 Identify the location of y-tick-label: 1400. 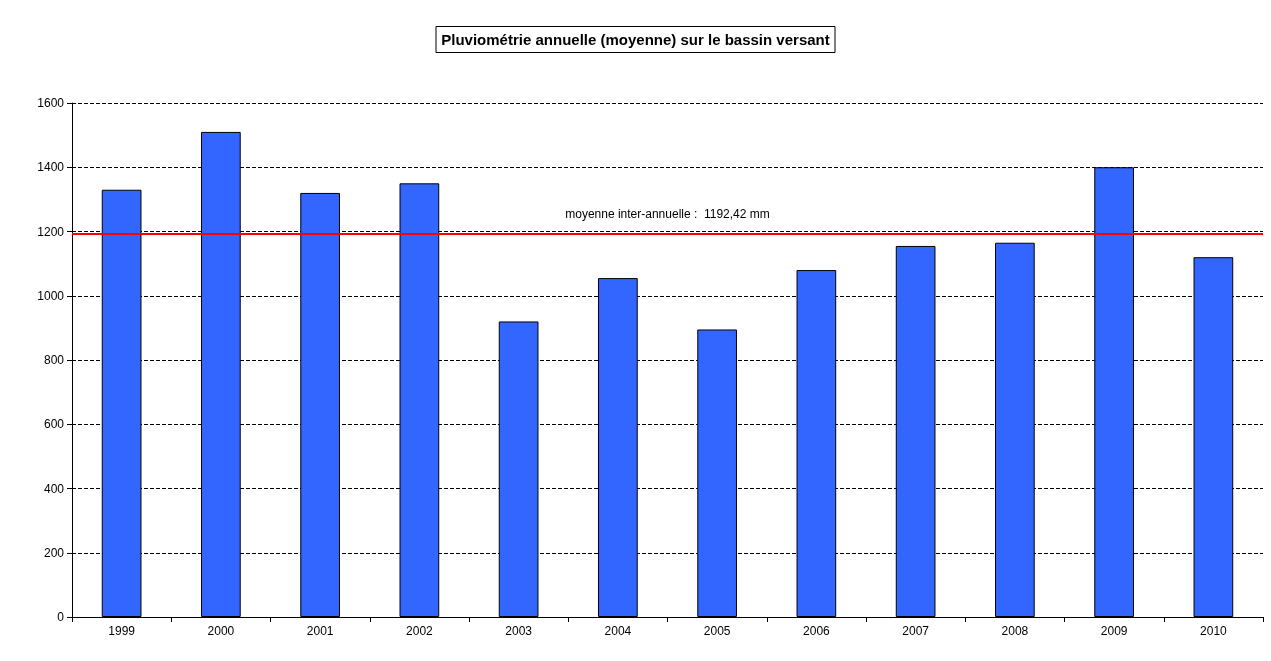
(51, 167).